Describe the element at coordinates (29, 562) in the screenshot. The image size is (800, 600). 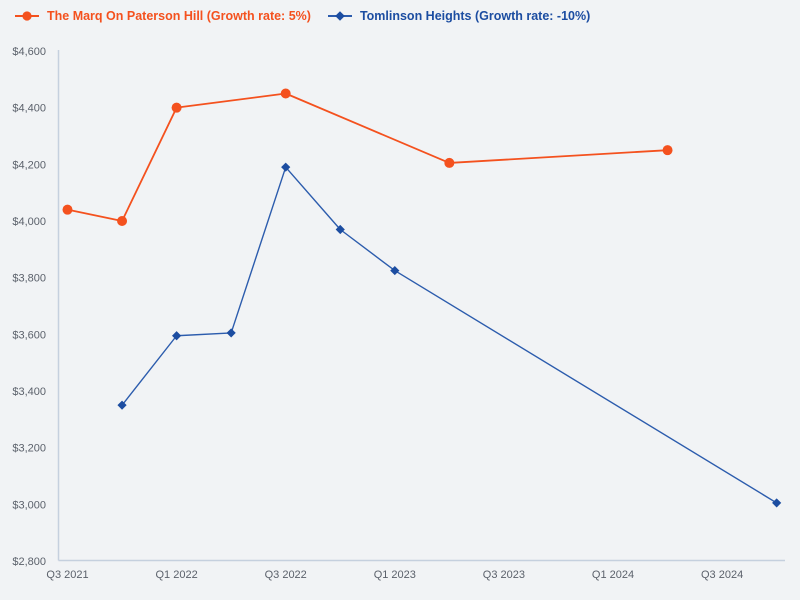
I see `y-tick-label: $2,800` at that location.